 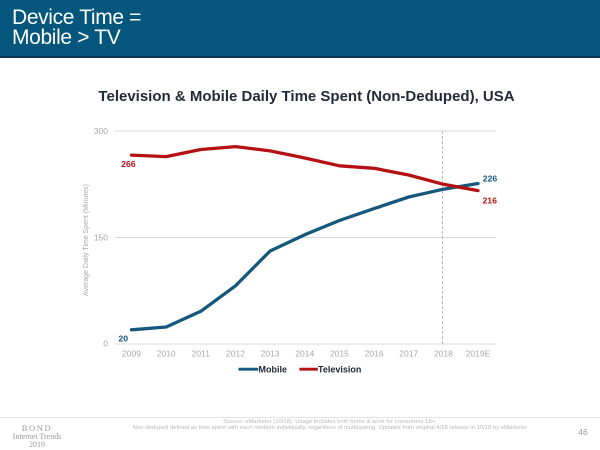 I want to click on svg-text:Average Daily Time Spent (Minu: Average Daily Time Spent (Minutes), so click(x=86, y=240).